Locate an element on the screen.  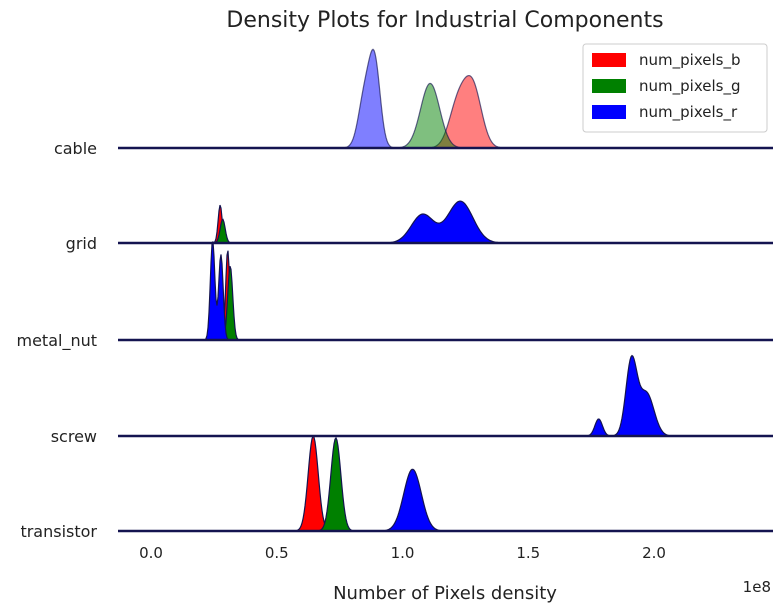
x-axis: 0.0 0.5 1.0 1.5 2.0 is located at coordinates (402, 553).